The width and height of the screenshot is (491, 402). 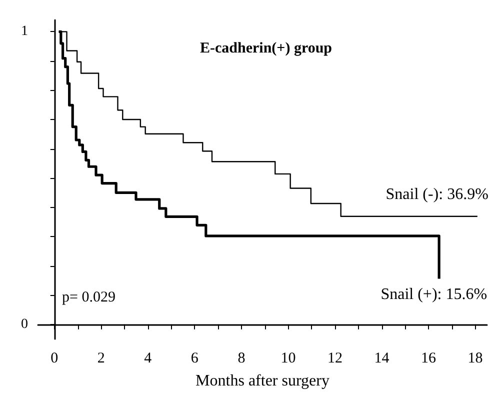 I want to click on x-tick-label: 18, so click(x=475, y=358).